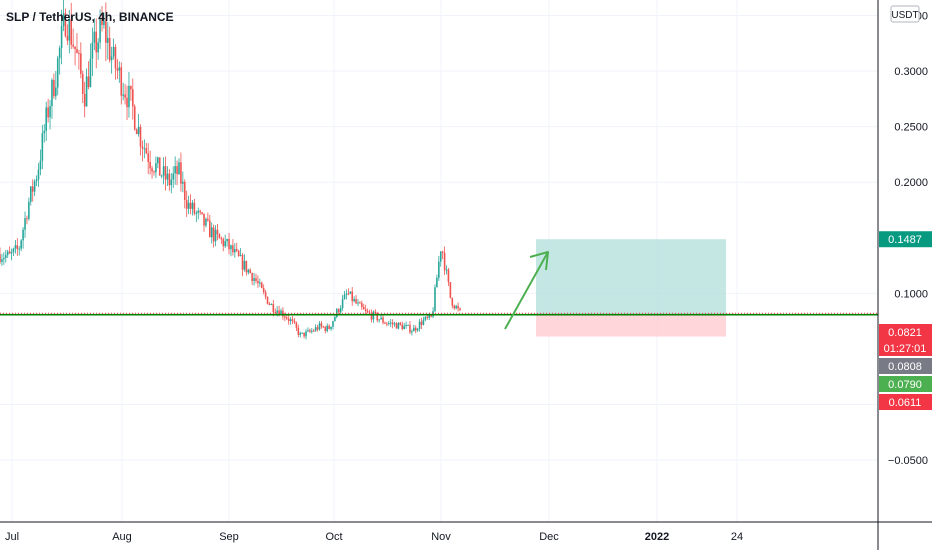  I want to click on arrow-shaft, so click(526, 290).